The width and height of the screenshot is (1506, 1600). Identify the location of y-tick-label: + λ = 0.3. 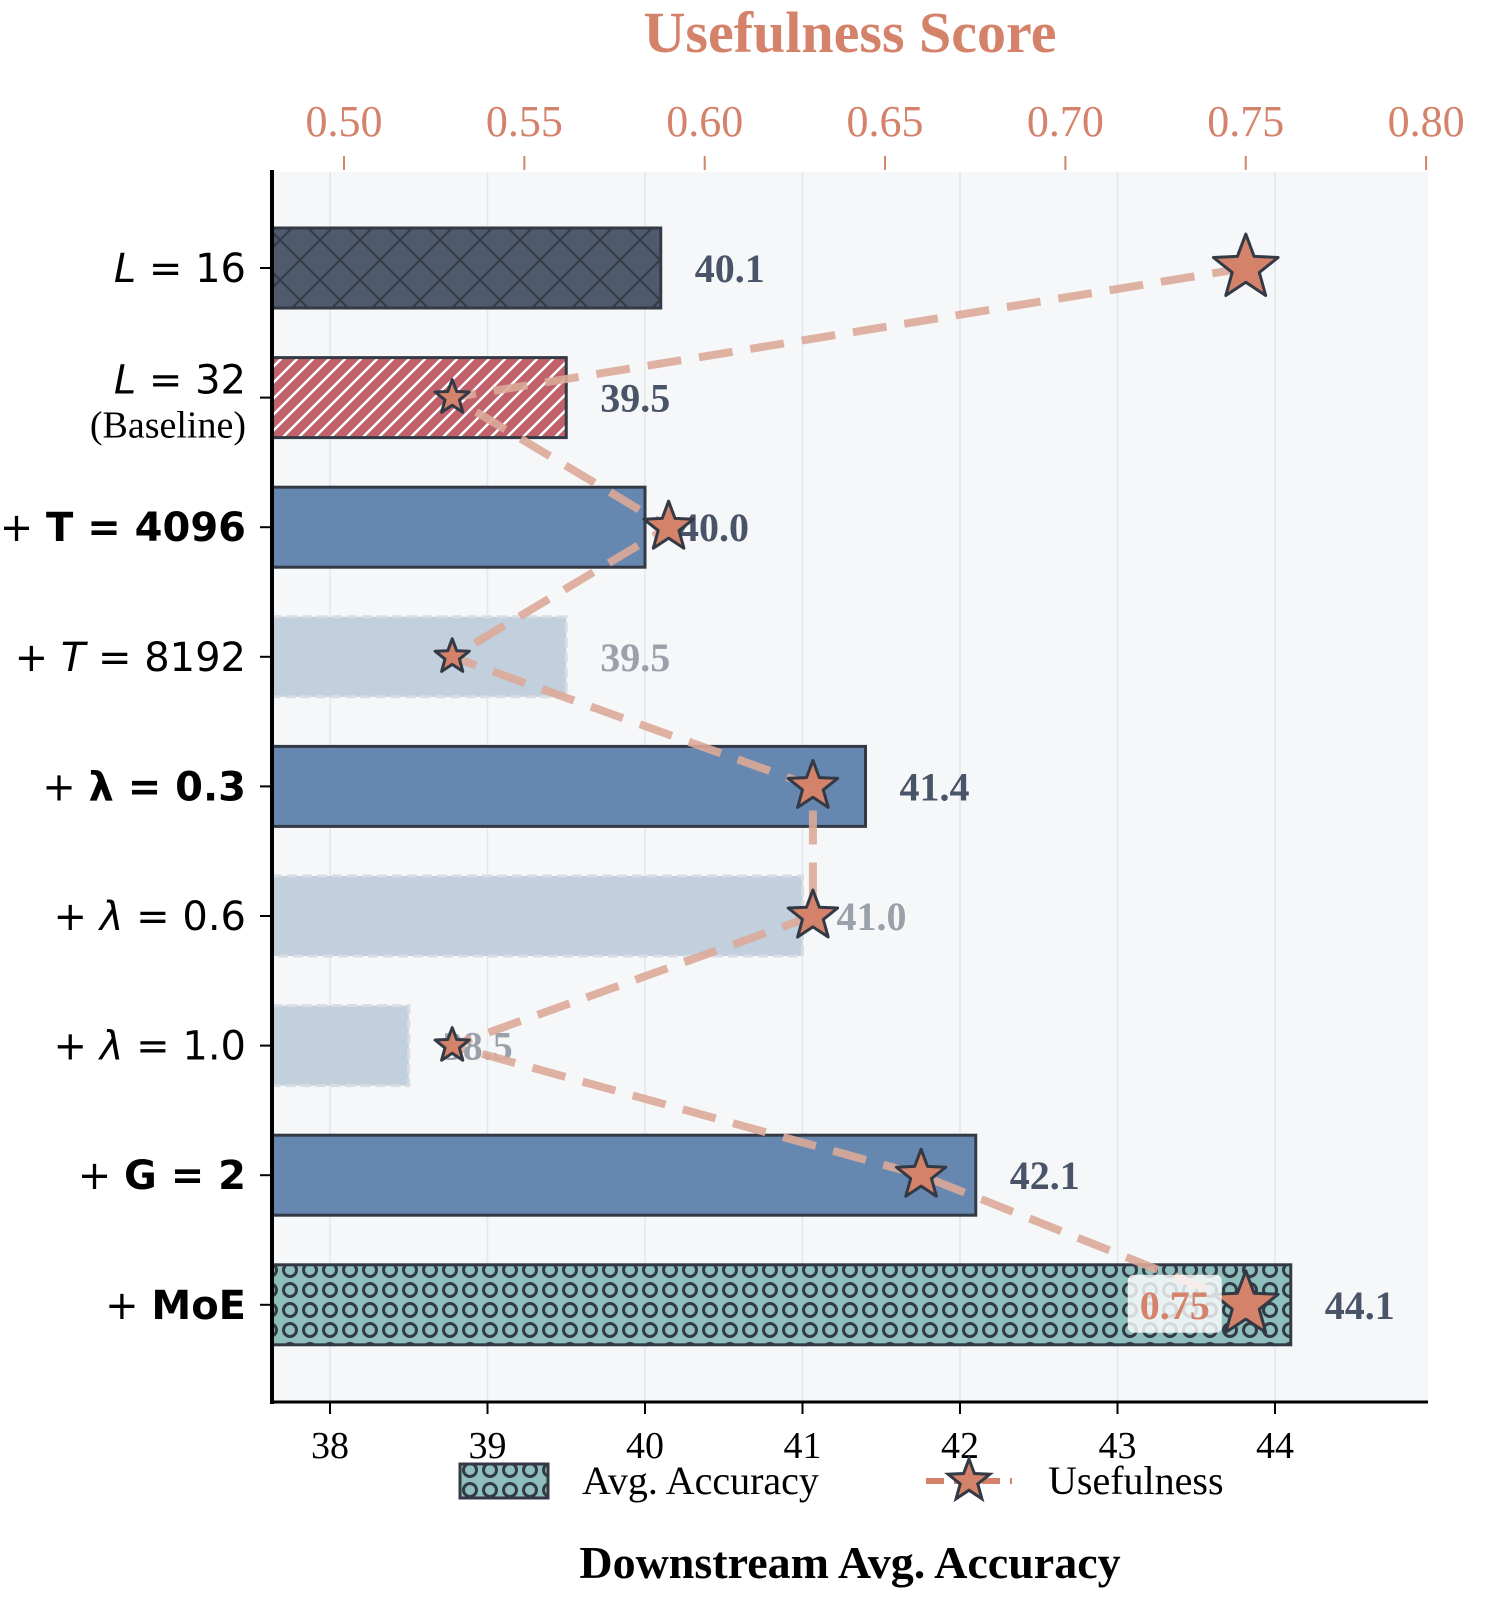
(144, 787).